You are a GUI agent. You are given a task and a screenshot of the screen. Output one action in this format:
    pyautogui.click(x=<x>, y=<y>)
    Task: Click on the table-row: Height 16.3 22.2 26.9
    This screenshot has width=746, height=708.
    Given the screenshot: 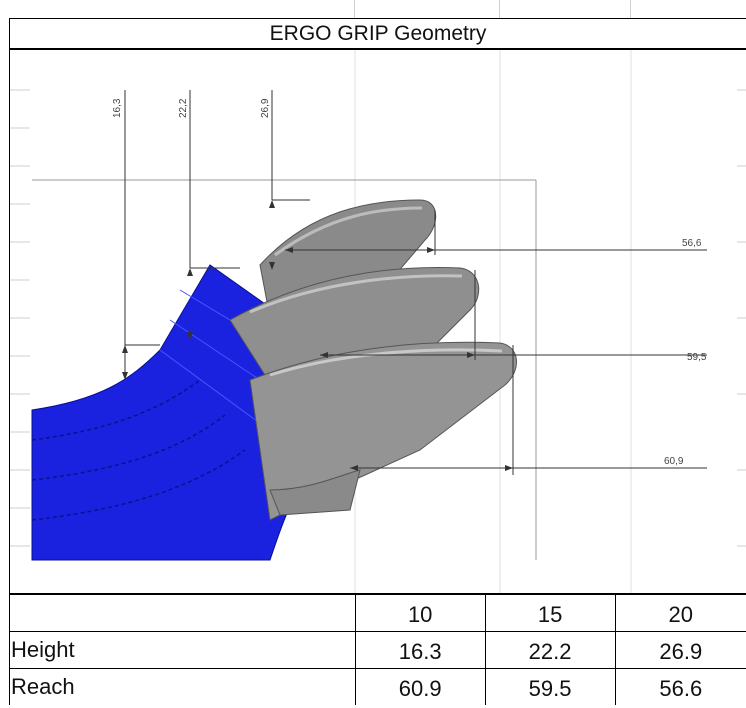 What is the action you would take?
    pyautogui.click(x=377, y=650)
    